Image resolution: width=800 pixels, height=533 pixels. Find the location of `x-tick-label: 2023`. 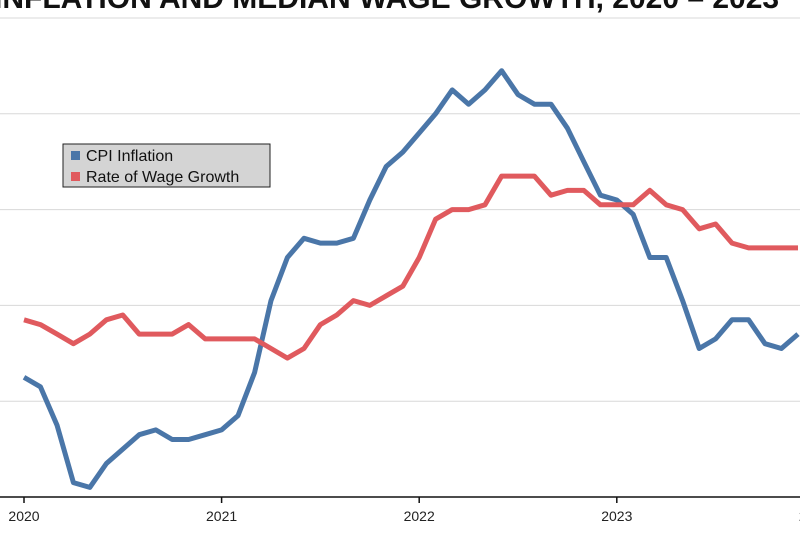

x-tick-label: 2023 is located at coordinates (616, 516).